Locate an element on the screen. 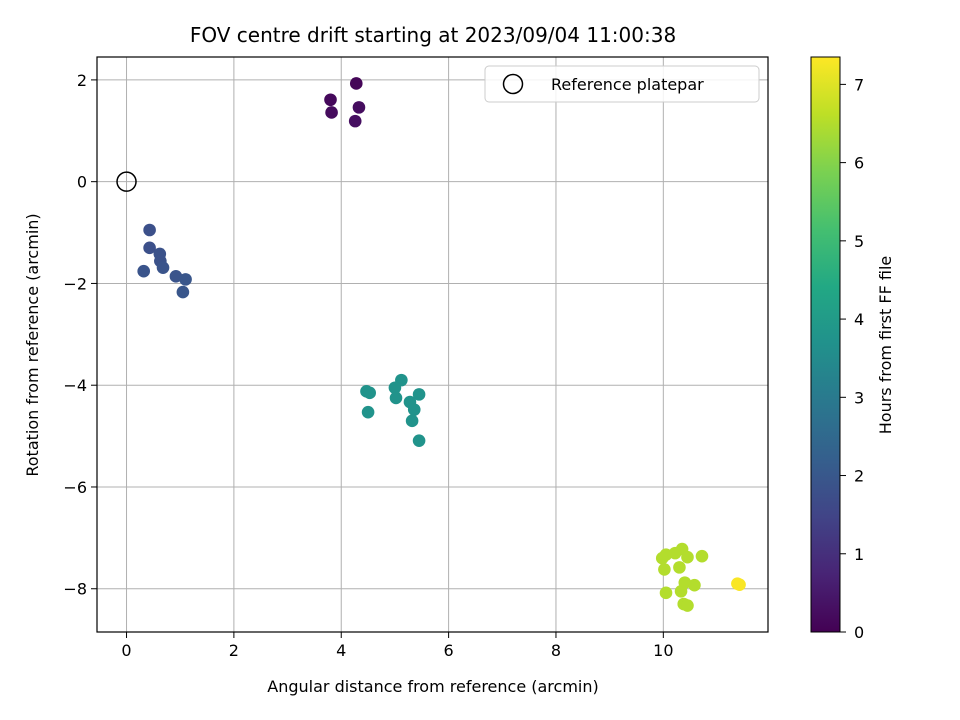  legend: Reference platepar is located at coordinates (622, 84).